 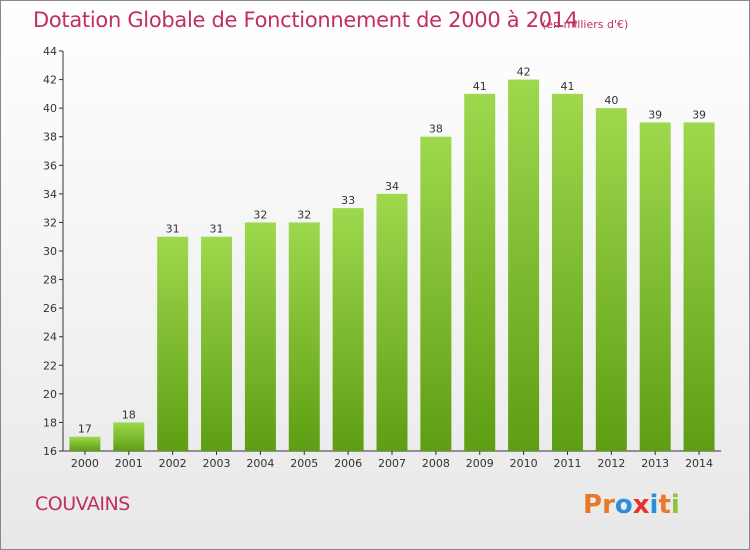 I want to click on bar-value-label: 34, so click(x=392, y=186).